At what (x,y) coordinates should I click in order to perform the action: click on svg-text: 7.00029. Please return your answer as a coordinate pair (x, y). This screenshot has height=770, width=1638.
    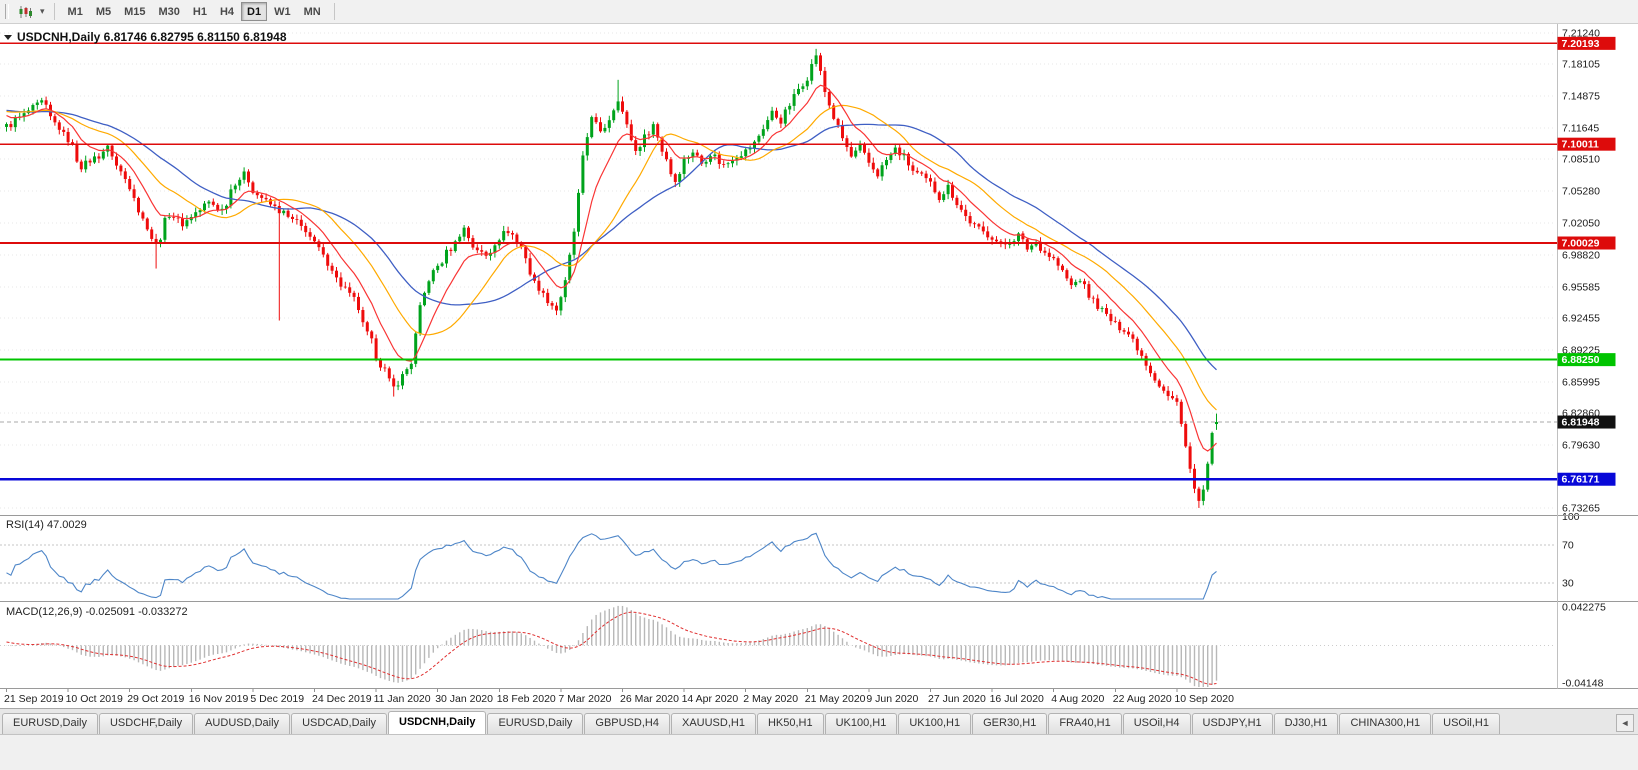
    Looking at the image, I should click on (1581, 244).